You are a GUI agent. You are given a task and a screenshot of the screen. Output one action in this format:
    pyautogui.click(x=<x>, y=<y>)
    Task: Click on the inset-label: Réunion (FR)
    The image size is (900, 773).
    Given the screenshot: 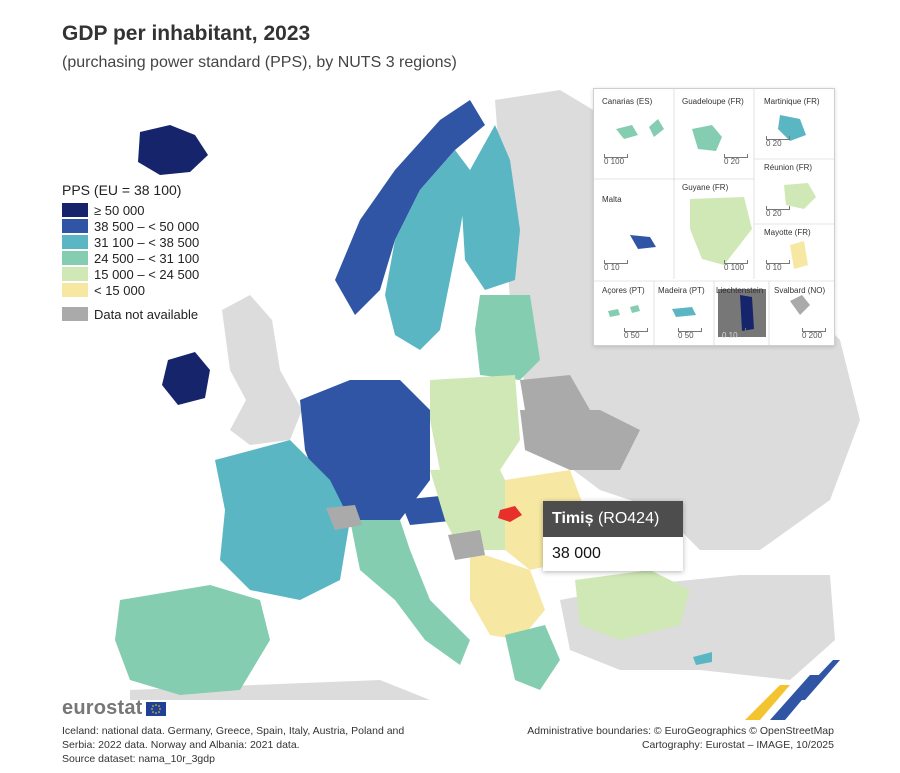 What is the action you would take?
    pyautogui.click(x=788, y=167)
    